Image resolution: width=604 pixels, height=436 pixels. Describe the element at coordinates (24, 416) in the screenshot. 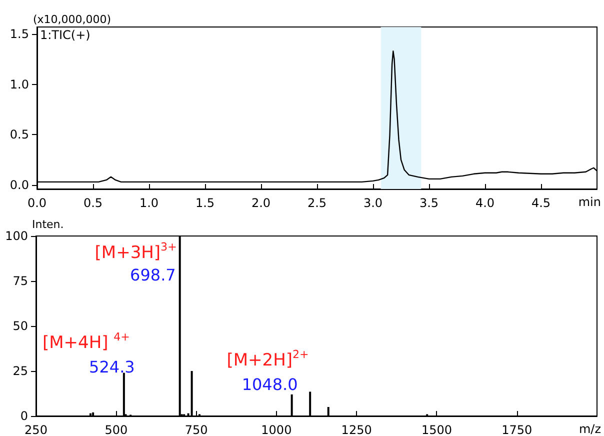

I see `y-tick-label: 0` at that location.